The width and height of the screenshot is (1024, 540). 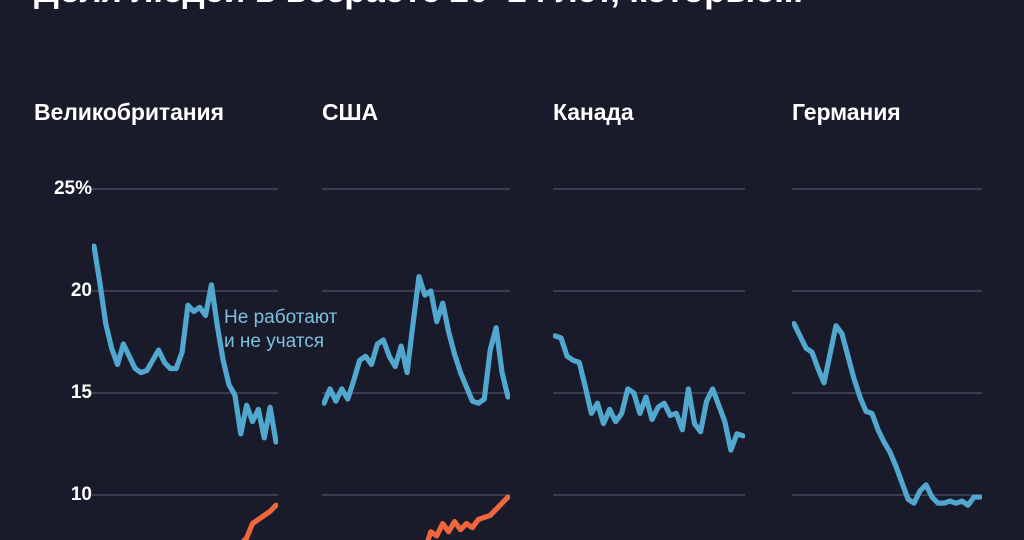 What do you see at coordinates (350, 112) in the screenshot?
I see `panel-title-usa: США` at bounding box center [350, 112].